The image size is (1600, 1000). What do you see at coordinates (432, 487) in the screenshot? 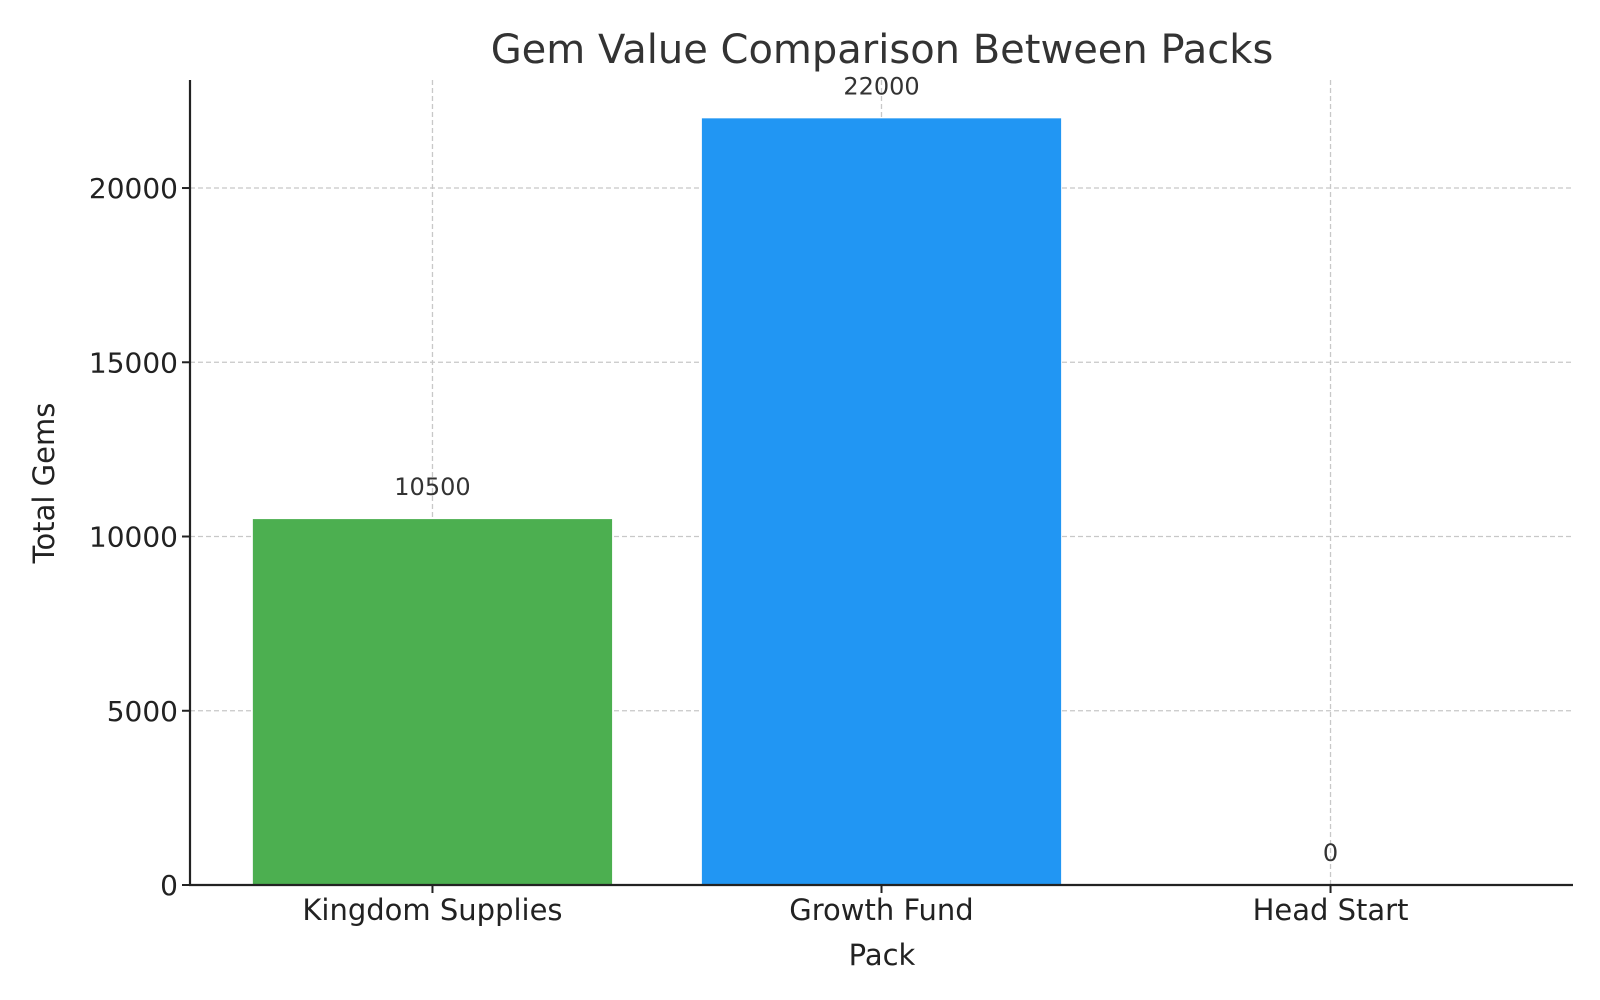
I see `data-label: 10500` at bounding box center [432, 487].